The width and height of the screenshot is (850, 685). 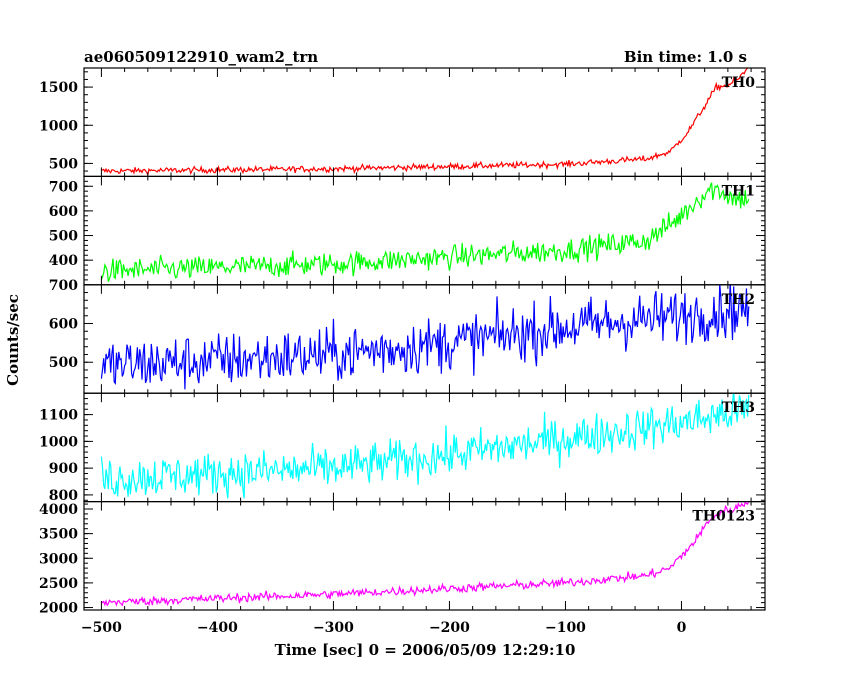 I want to click on series-line-th0123, so click(x=425, y=554).